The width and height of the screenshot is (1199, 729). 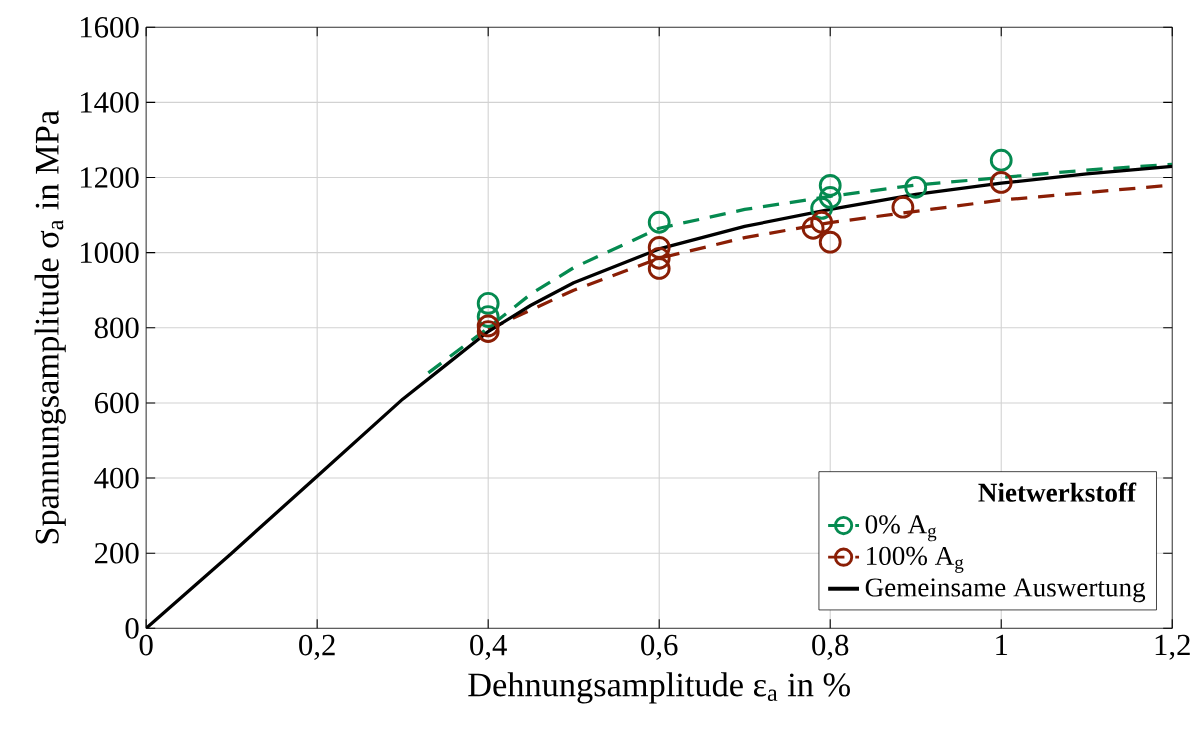 What do you see at coordinates (1172, 647) in the screenshot?
I see `x-tick-label: 1,2` at bounding box center [1172, 647].